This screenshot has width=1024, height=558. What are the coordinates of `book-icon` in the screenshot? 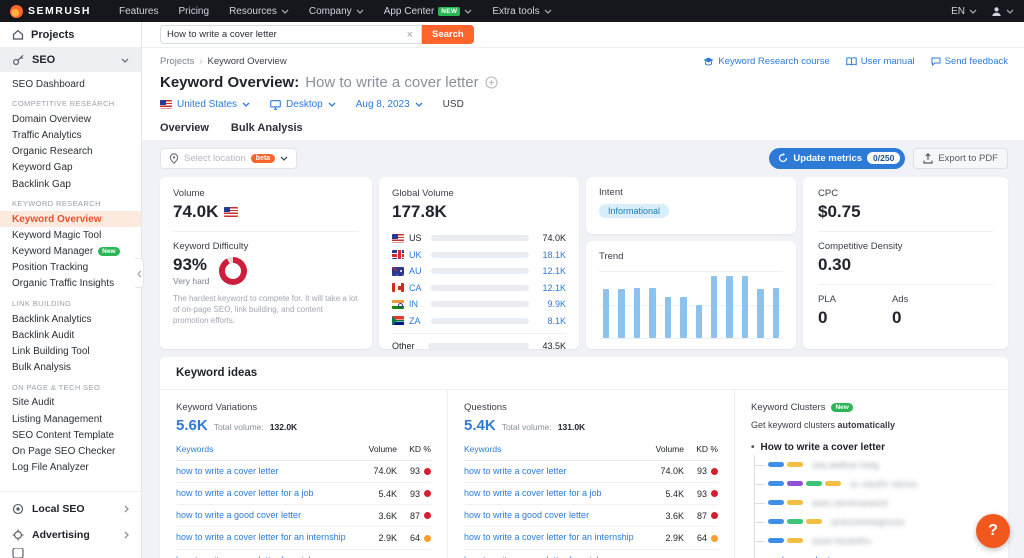 It's located at (851, 61).